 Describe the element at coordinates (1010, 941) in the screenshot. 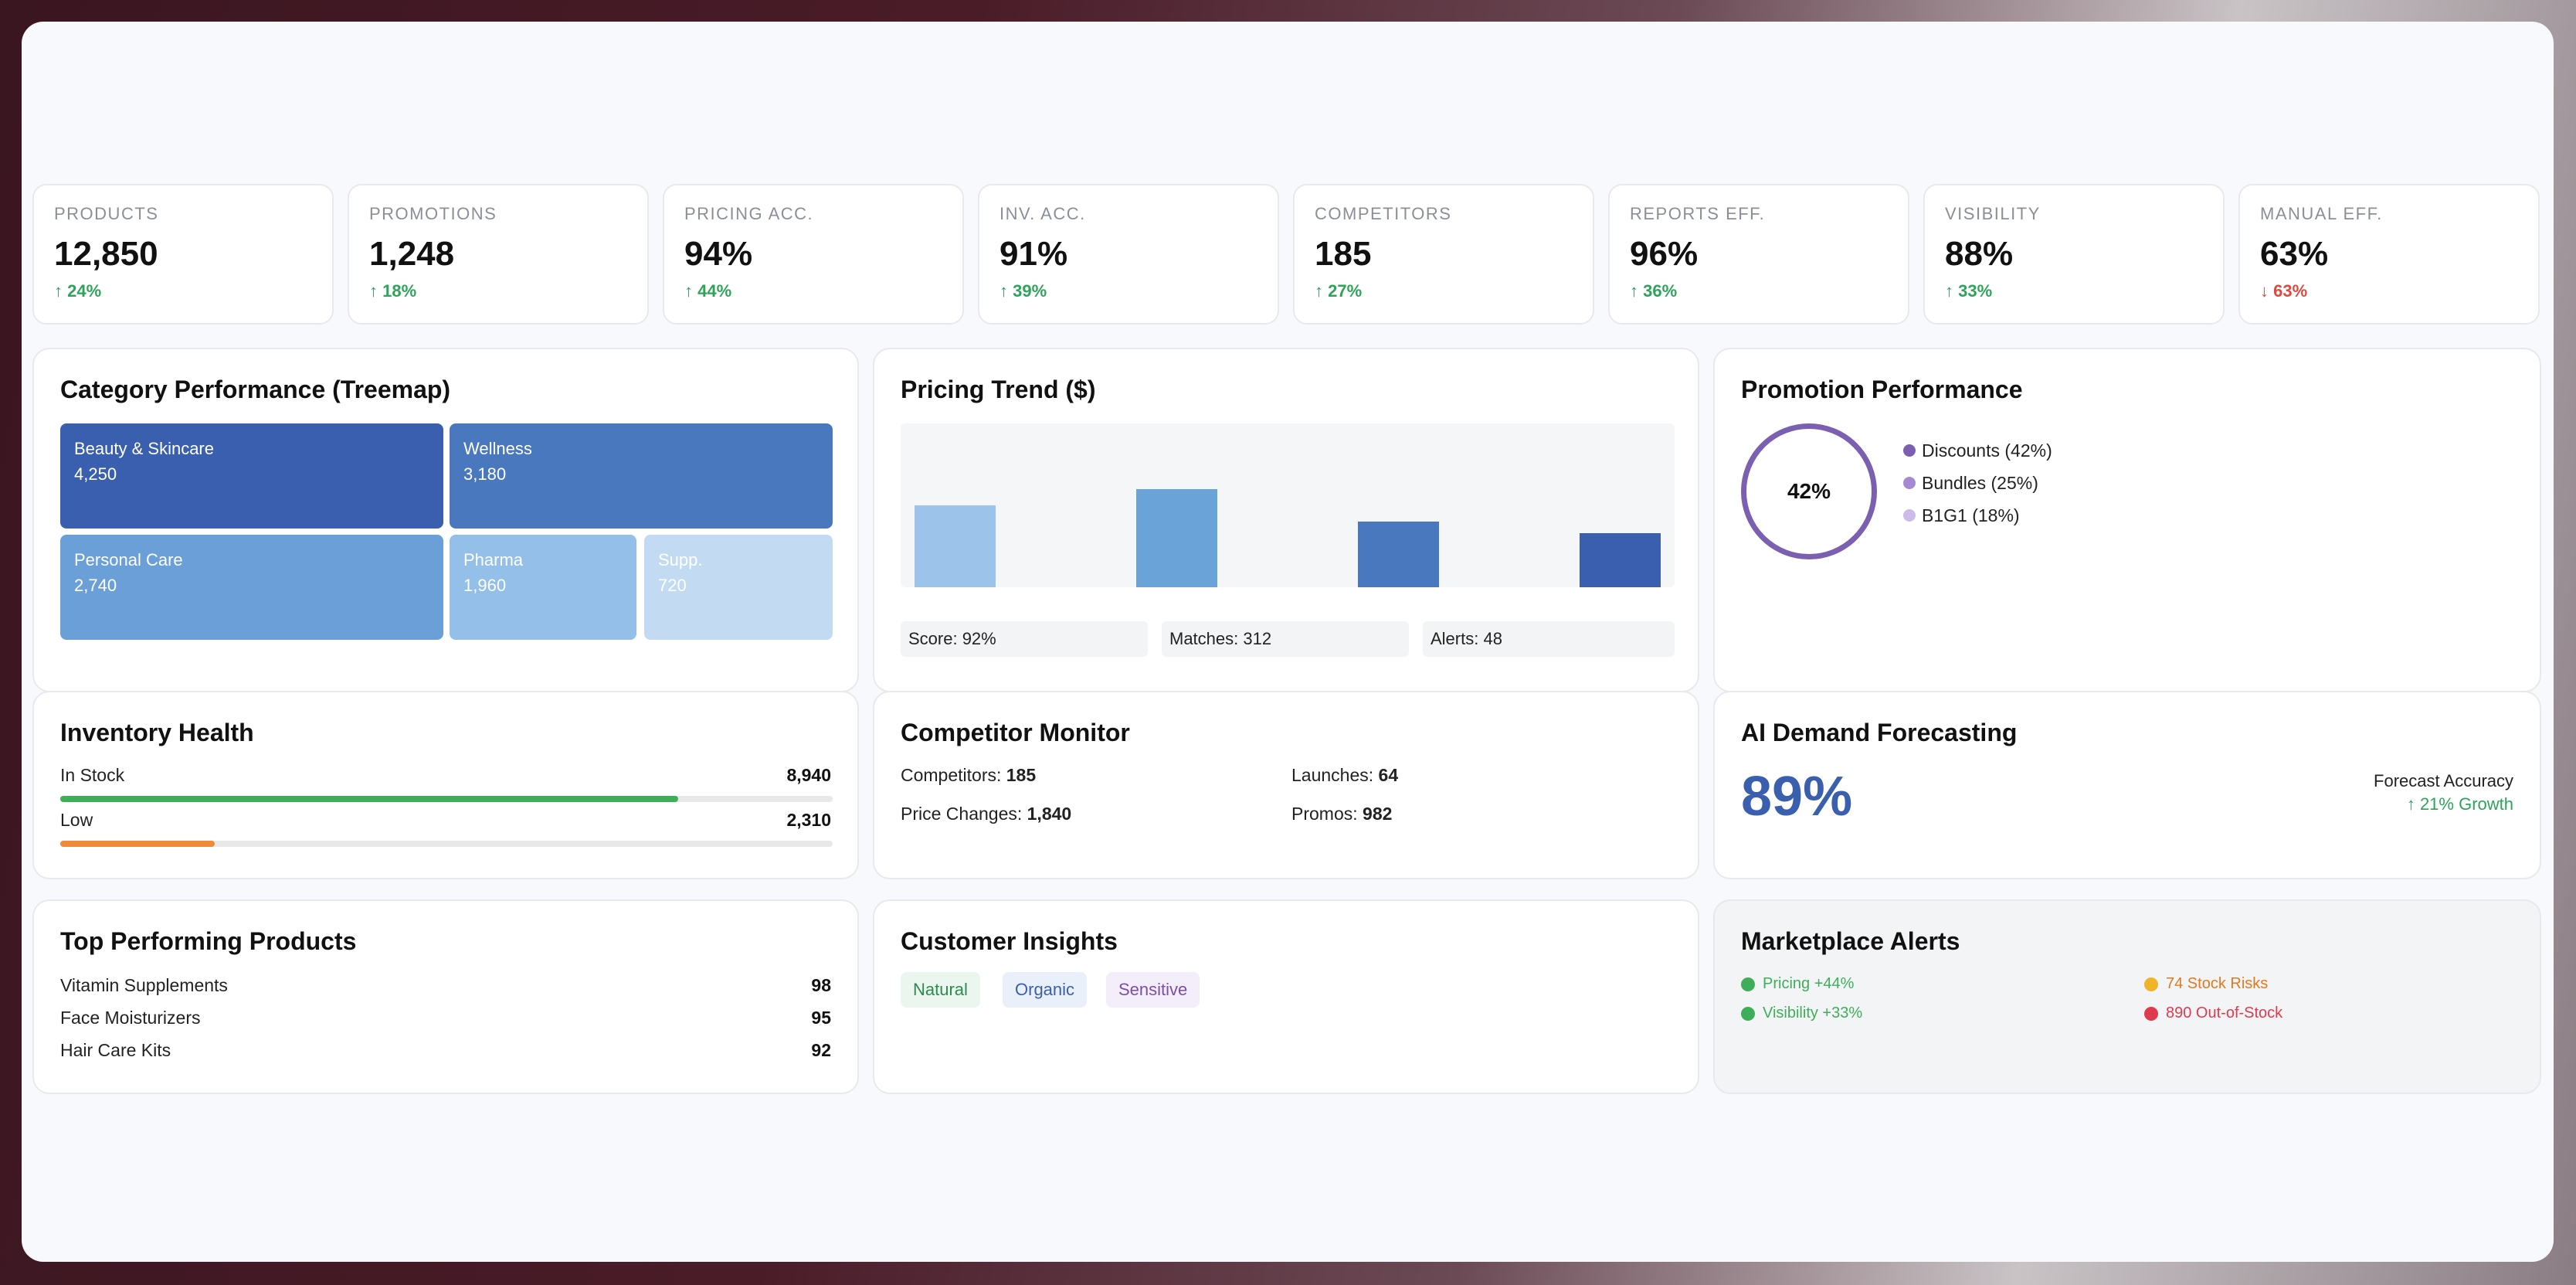

I see `card-title: Customer Insights` at that location.